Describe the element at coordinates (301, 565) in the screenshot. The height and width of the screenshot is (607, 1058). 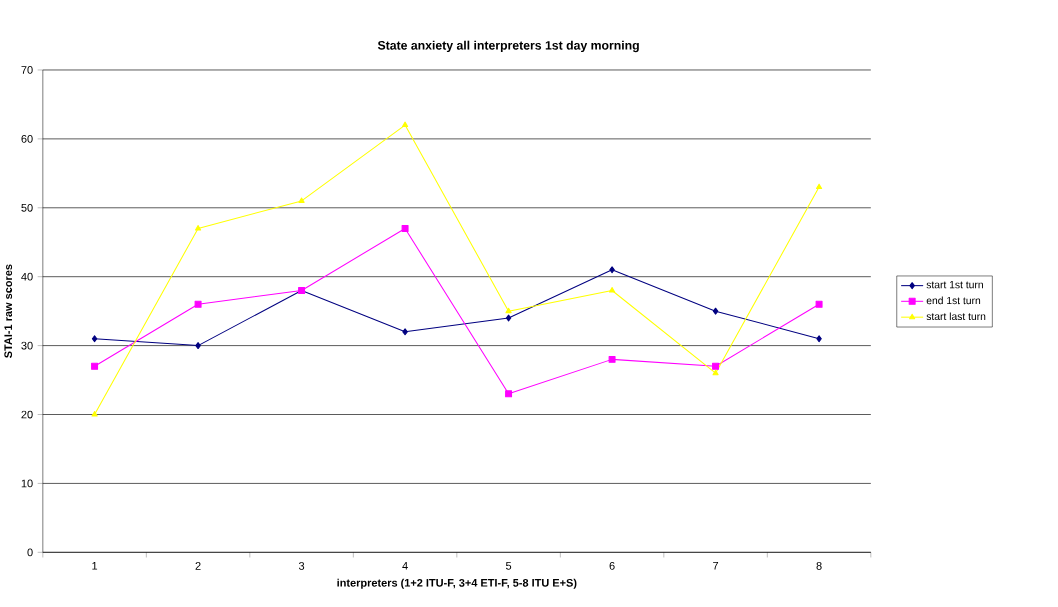
I see `x-tick-label: 3` at that location.